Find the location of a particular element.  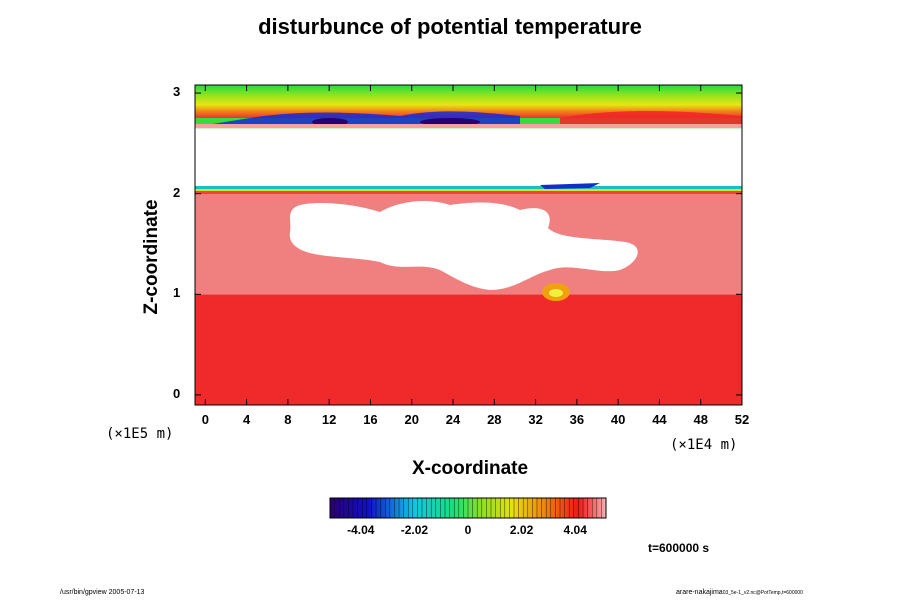

colorbar-tick-label: -2.02 is located at coordinates (414, 530).